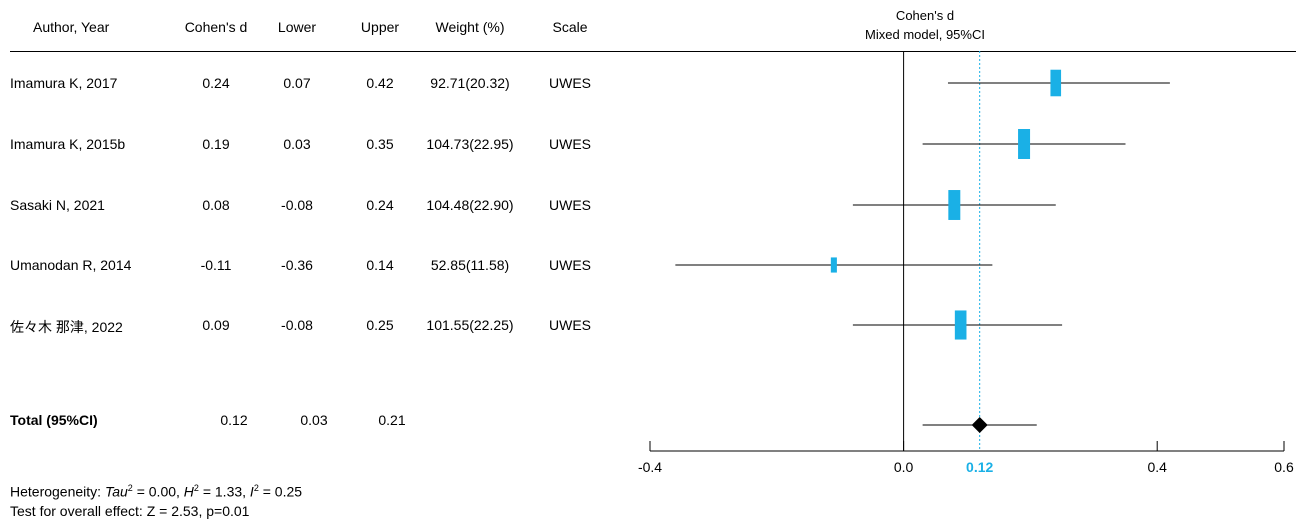 The width and height of the screenshot is (1302, 527). I want to click on row-d: 0.09, so click(216, 325).